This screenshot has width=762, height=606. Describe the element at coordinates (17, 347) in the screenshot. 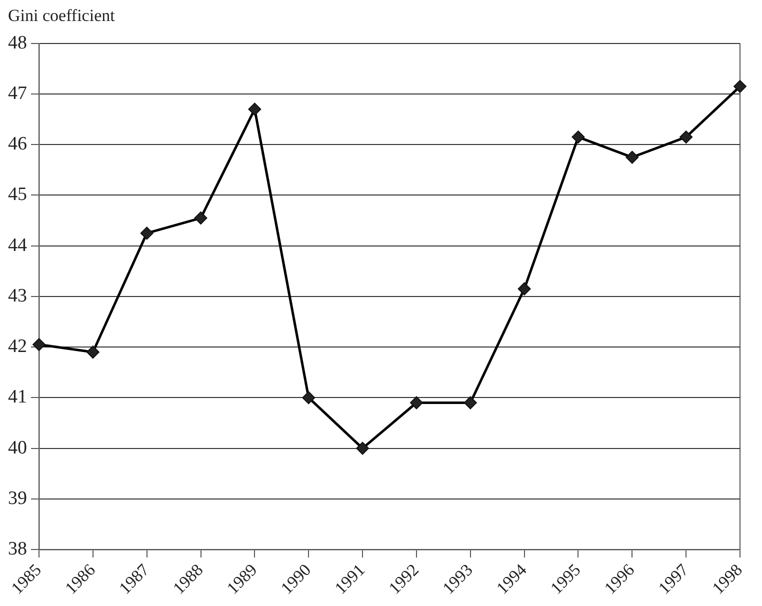

I see `y-tick-label: 42` at that location.